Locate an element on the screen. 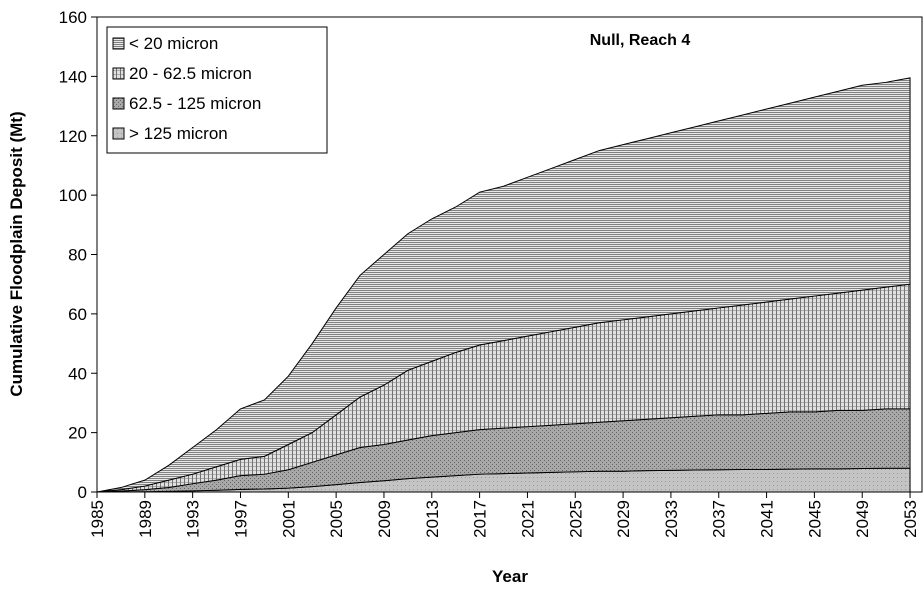  x-tick-label: 2005 is located at coordinates (336, 519).